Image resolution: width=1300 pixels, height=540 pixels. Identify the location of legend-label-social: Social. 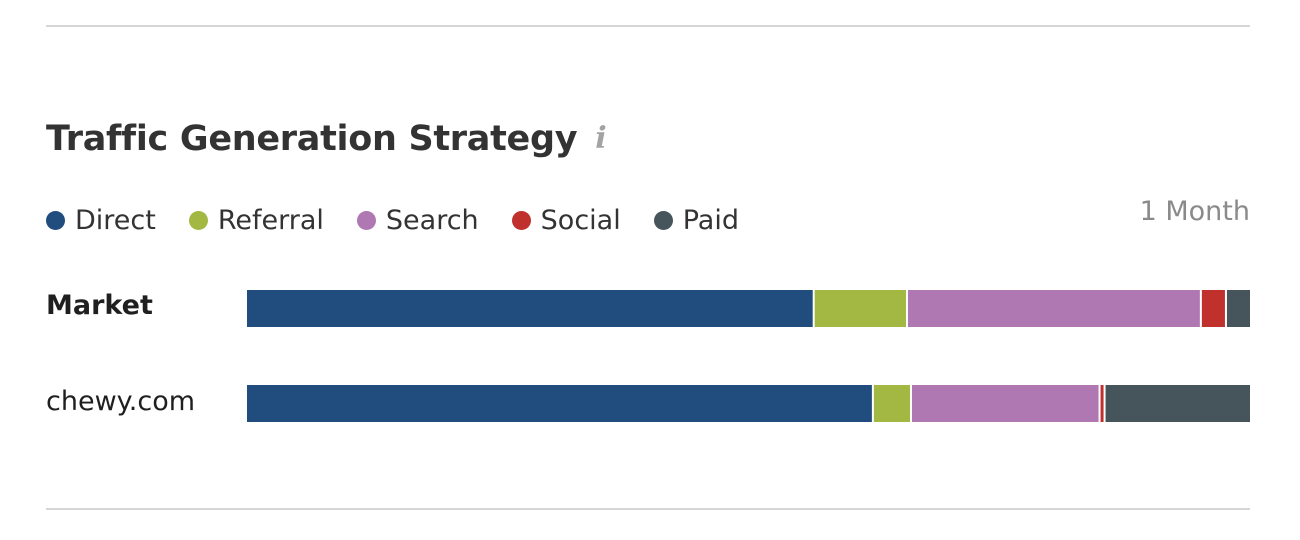
(580, 220).